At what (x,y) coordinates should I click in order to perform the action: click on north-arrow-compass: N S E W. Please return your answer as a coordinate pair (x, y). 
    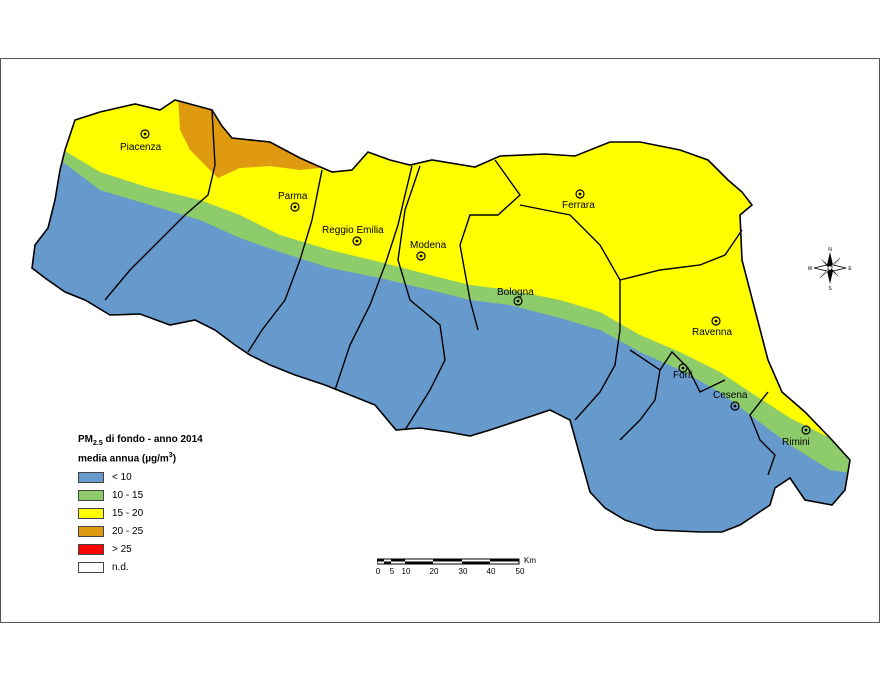
    Looking at the image, I should click on (830, 269).